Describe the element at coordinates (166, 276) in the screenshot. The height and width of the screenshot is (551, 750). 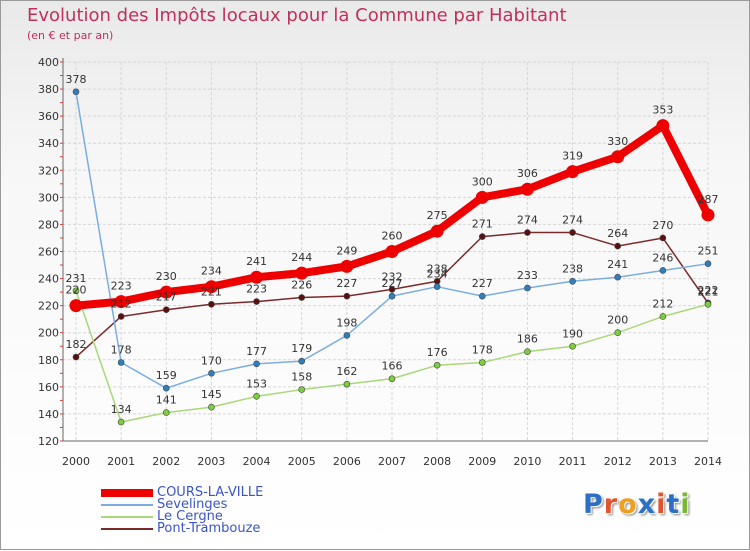
I see `data-label: 230` at that location.